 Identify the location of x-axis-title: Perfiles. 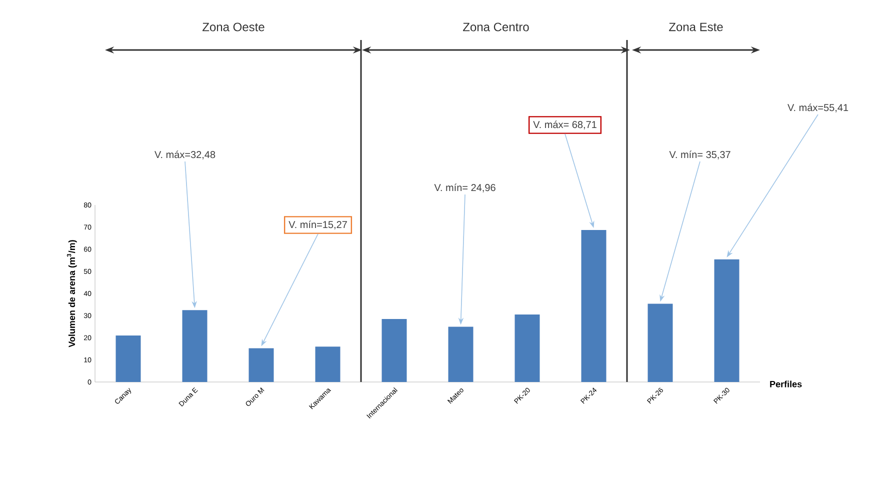
(786, 384).